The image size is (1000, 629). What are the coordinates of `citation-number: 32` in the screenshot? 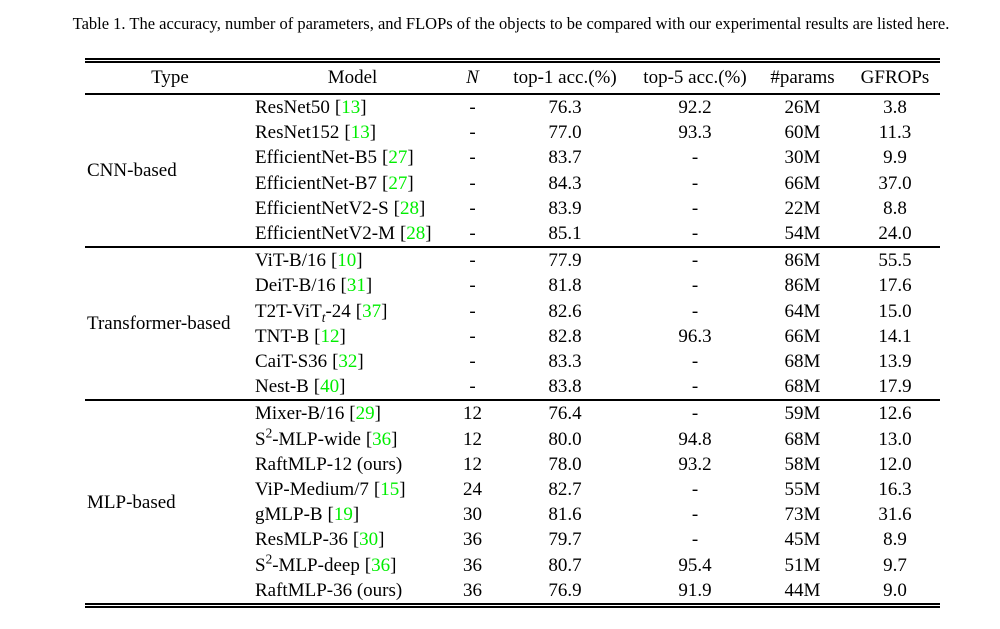 It's located at (348, 362).